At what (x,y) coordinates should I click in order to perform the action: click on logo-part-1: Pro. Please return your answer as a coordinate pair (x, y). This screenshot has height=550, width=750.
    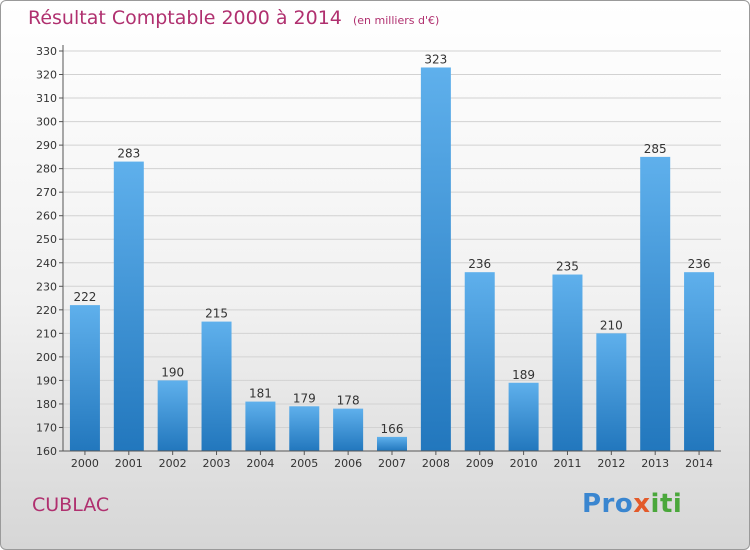
    Looking at the image, I should click on (608, 504).